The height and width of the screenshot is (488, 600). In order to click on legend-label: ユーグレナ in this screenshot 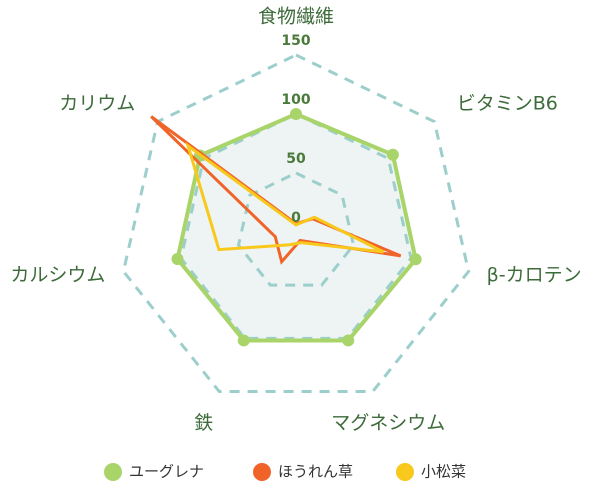, I will do `click(166, 472)`.